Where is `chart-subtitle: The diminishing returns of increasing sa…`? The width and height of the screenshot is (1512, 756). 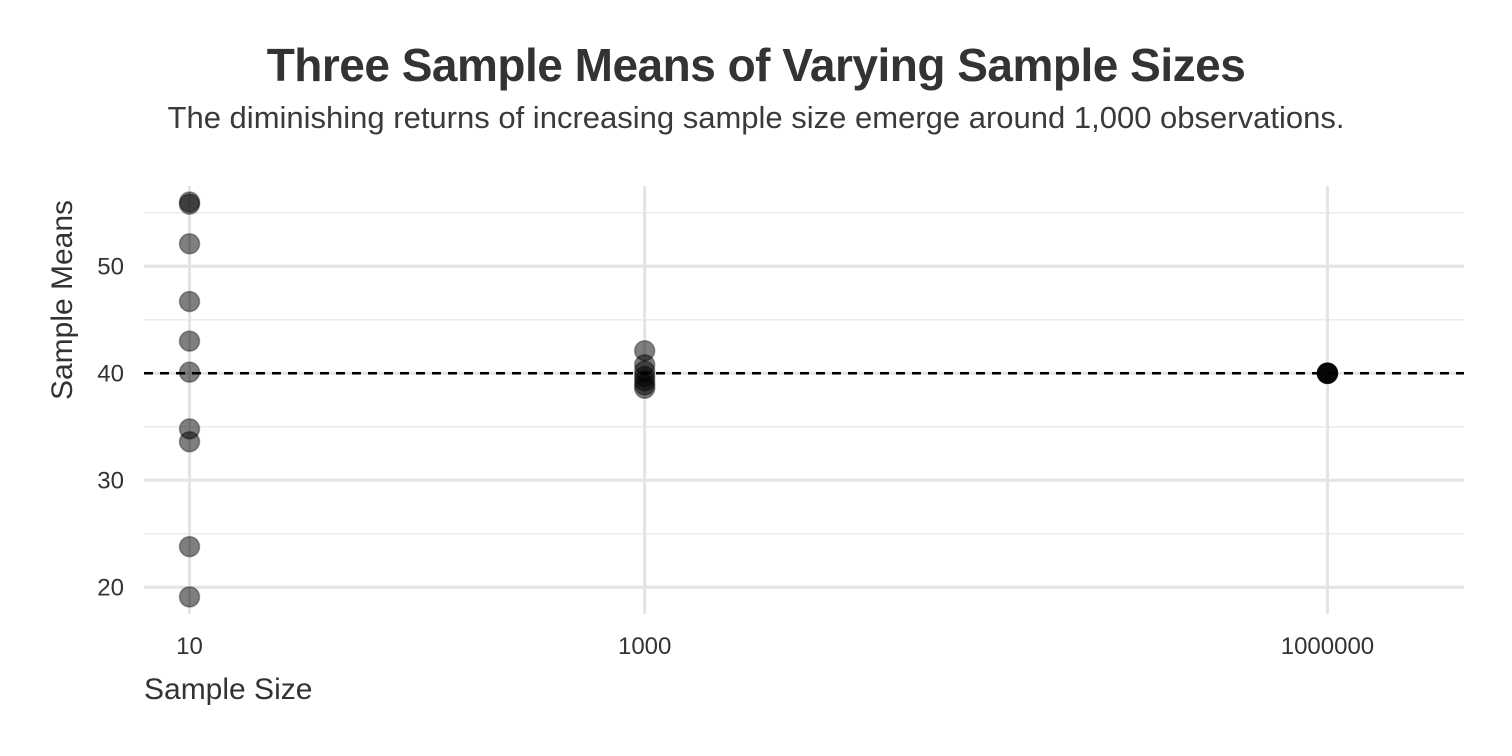 chart-subtitle: The diminishing returns of increasing sa… is located at coordinates (756, 117).